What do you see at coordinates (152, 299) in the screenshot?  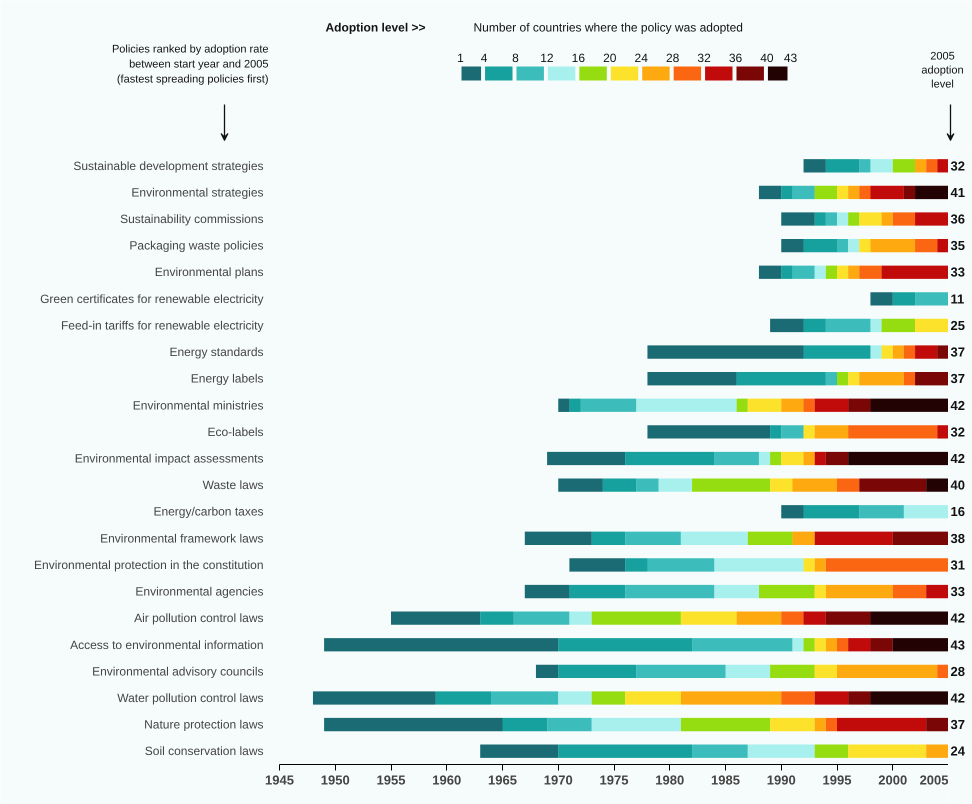 I see `y-tick-label: Green certificates for renewable electricity` at bounding box center [152, 299].